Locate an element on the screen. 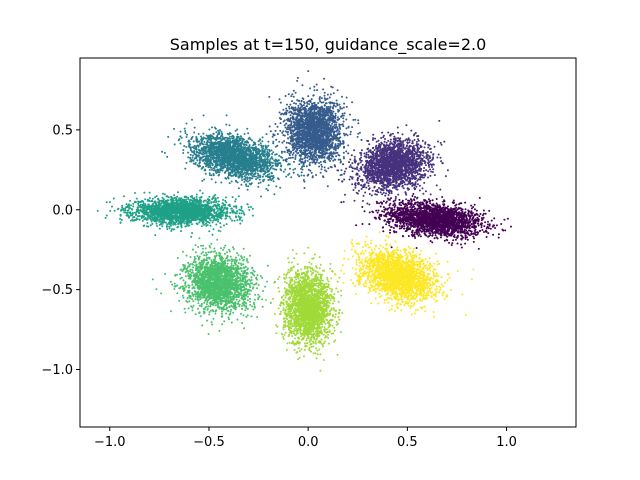  chart-title: Samples at t=150, guidance_scale=2.0 is located at coordinates (328, 45).